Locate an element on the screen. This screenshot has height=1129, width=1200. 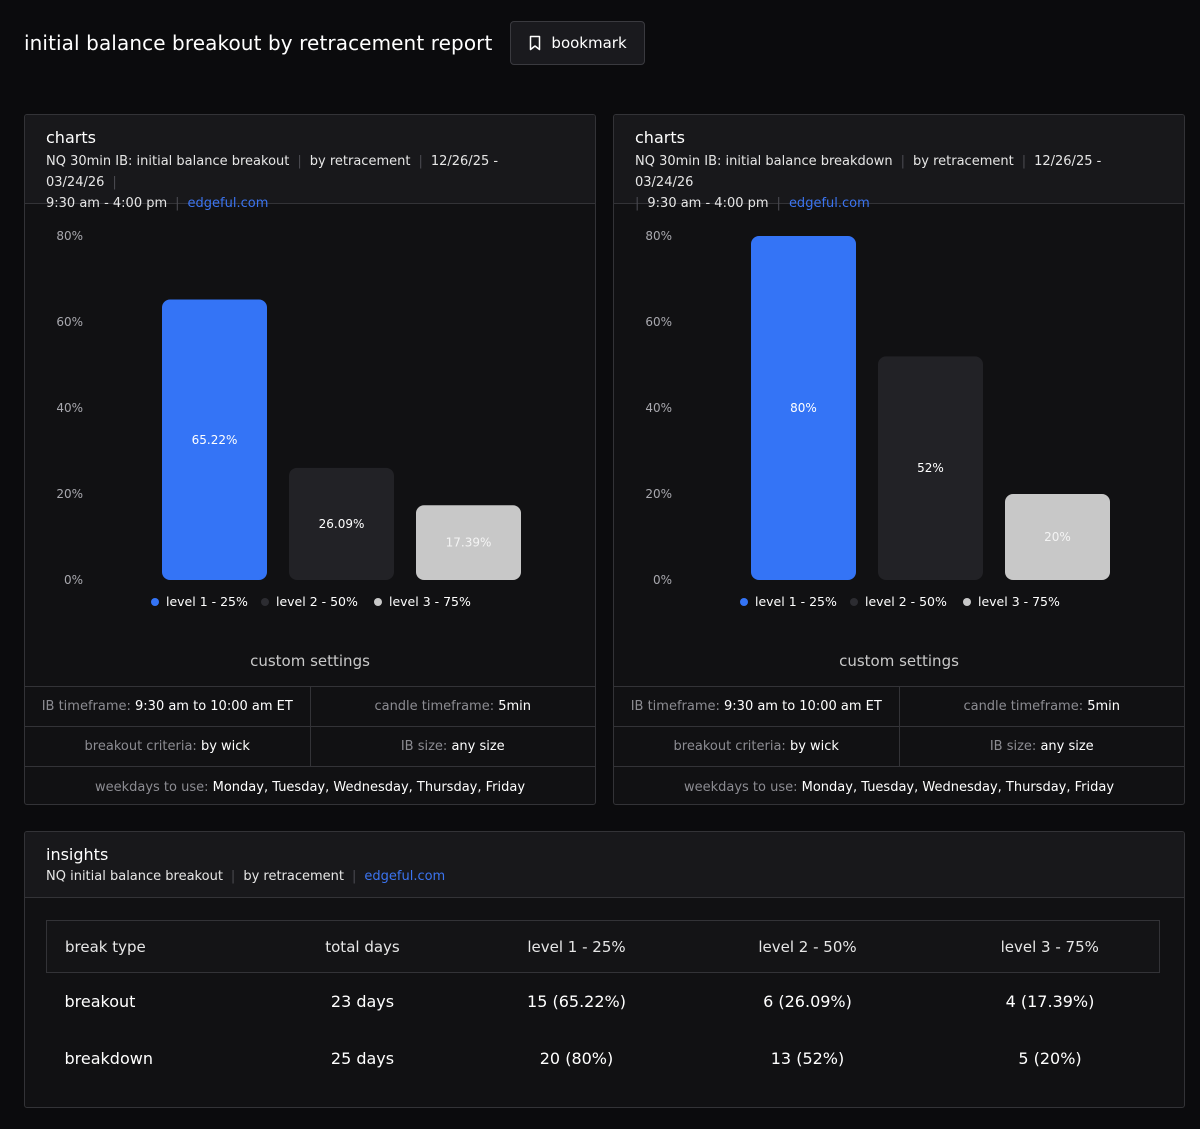
bar-value-label: 17.39% is located at coordinates (469, 543).